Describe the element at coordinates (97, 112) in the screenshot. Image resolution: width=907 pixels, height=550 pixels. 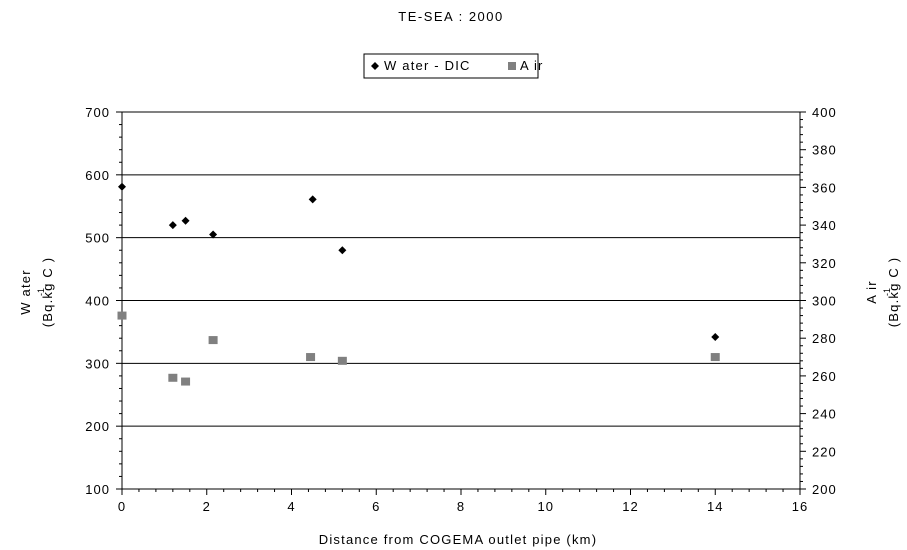
I see `y-left-tick-label: 700` at that location.